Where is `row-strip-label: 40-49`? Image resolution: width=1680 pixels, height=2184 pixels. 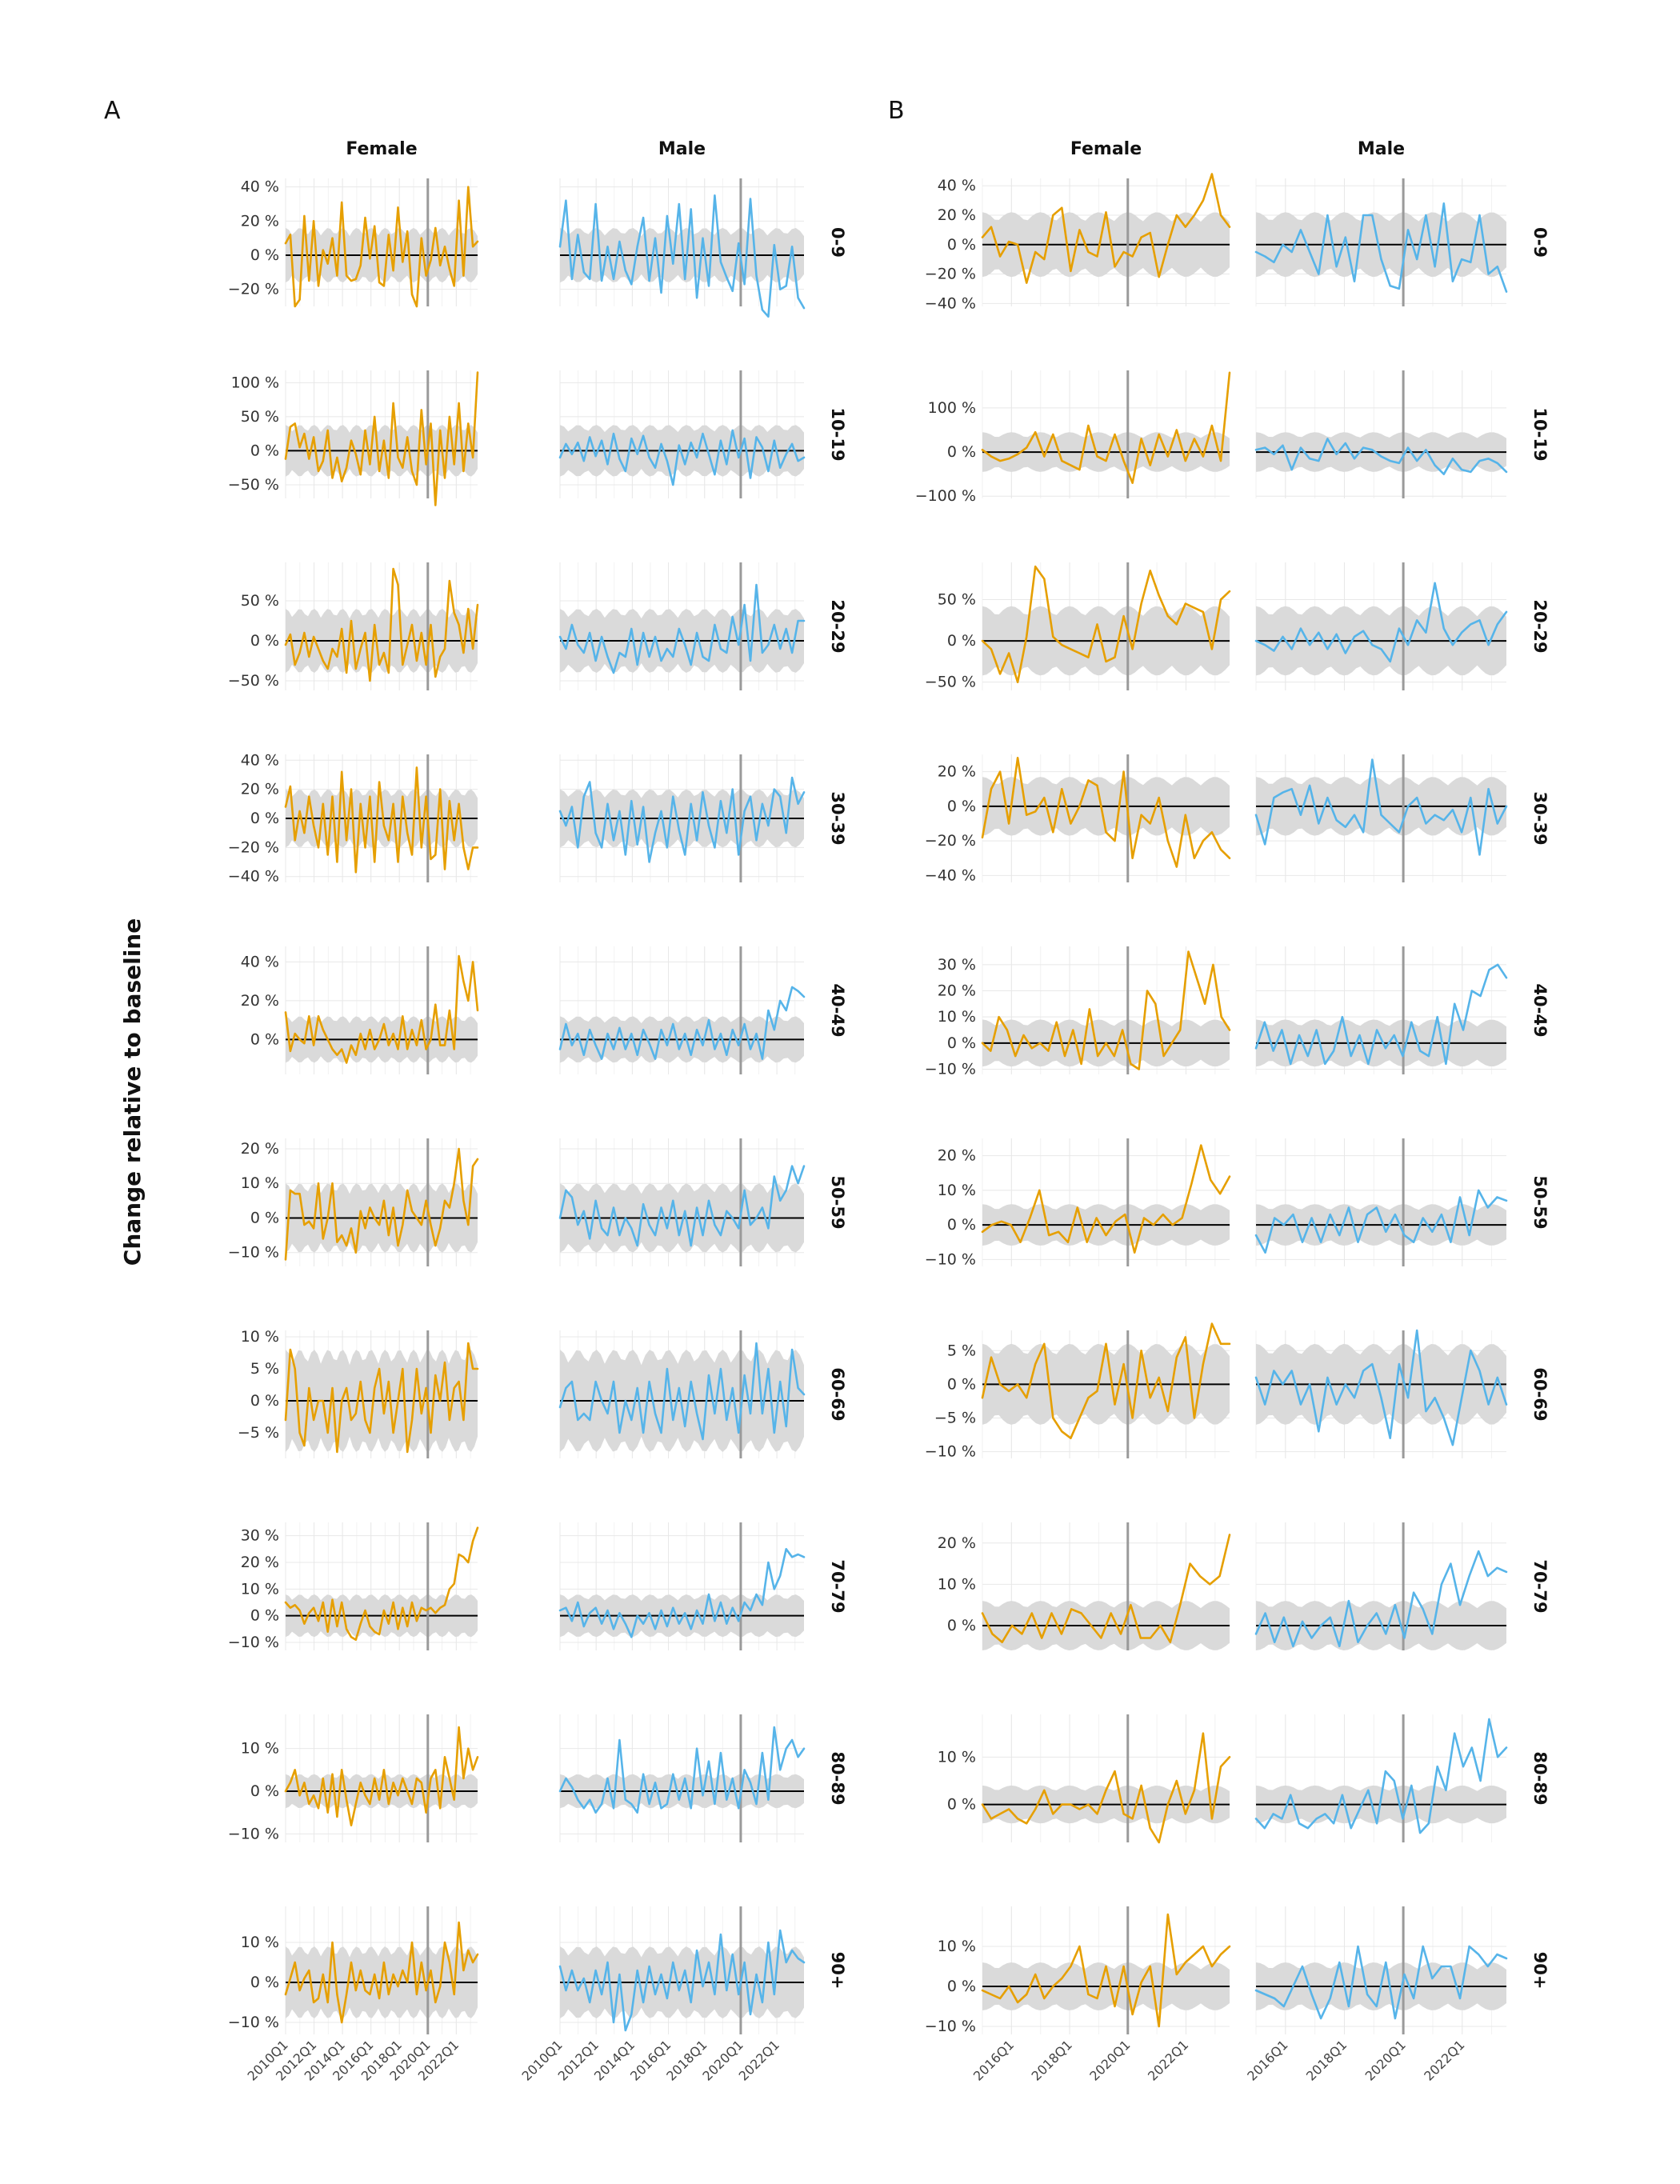
row-strip-label: 40-49 is located at coordinates (1540, 1010).